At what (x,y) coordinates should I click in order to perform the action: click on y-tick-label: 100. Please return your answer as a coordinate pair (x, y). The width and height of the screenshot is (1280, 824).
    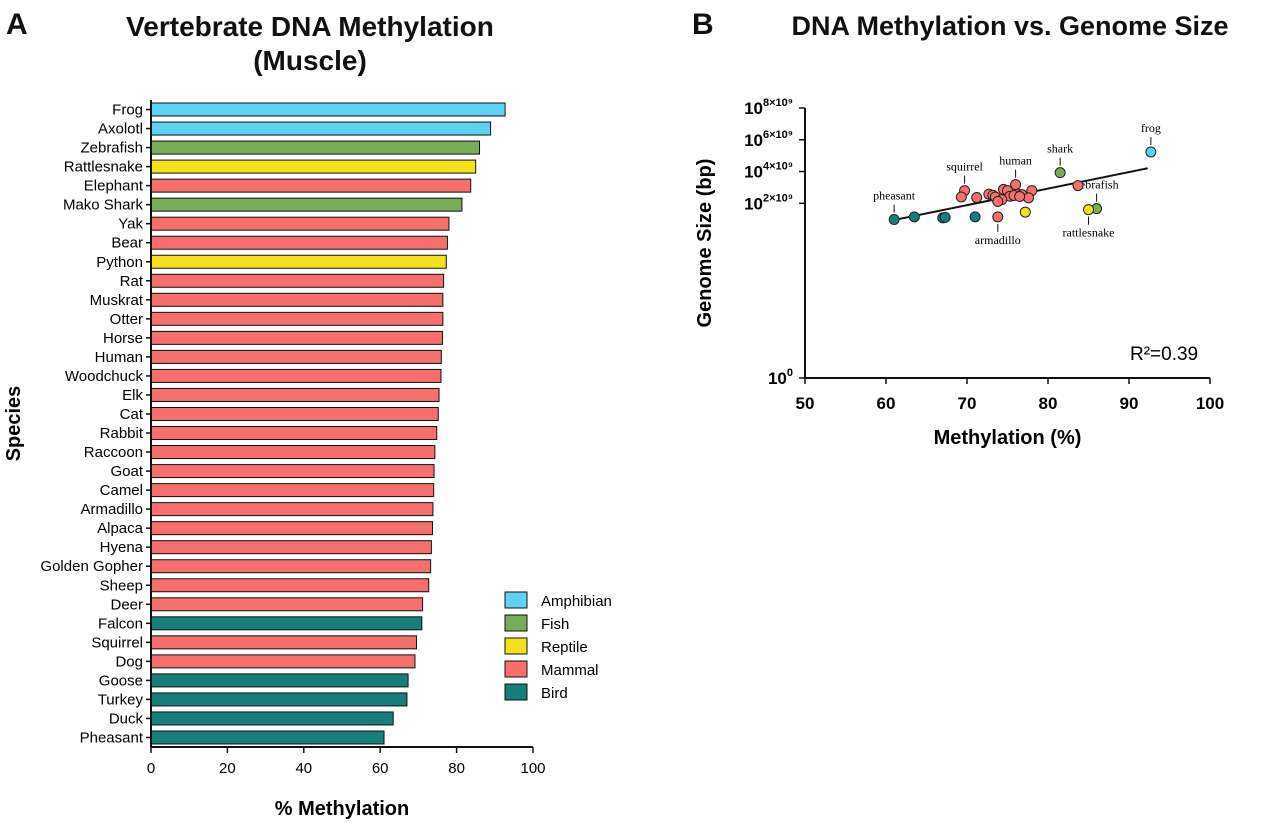
    Looking at the image, I should click on (780, 377).